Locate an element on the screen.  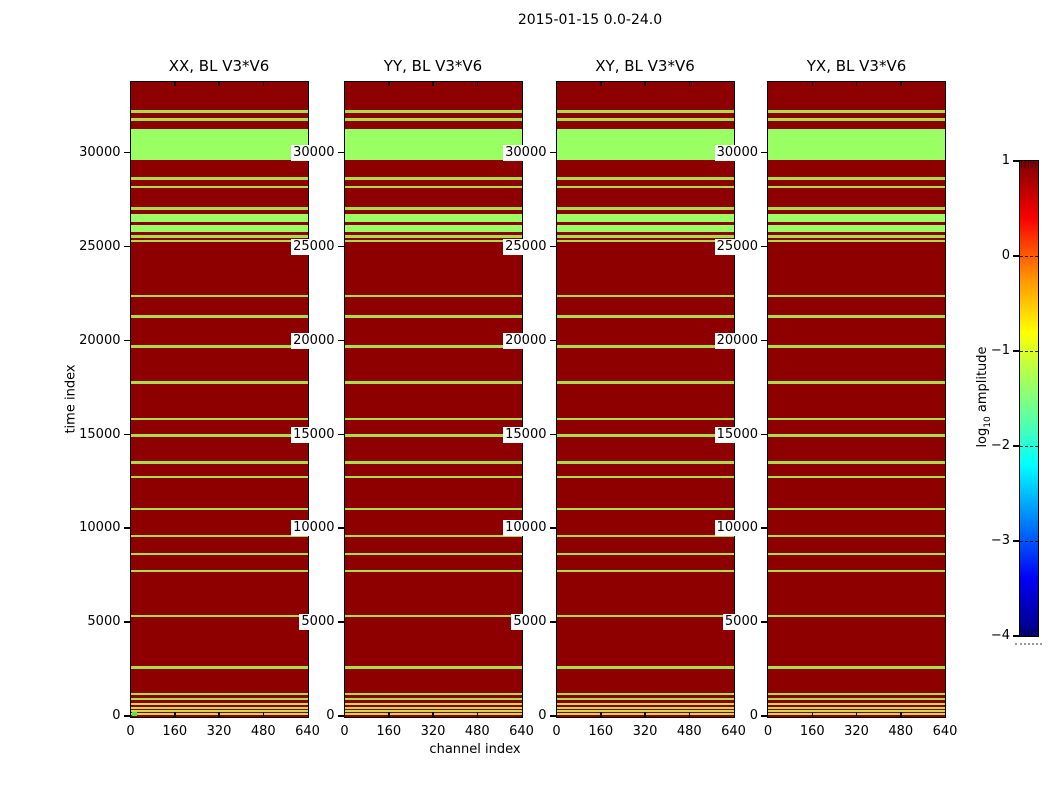
x-tick-label: 640 is located at coordinates (521, 731).